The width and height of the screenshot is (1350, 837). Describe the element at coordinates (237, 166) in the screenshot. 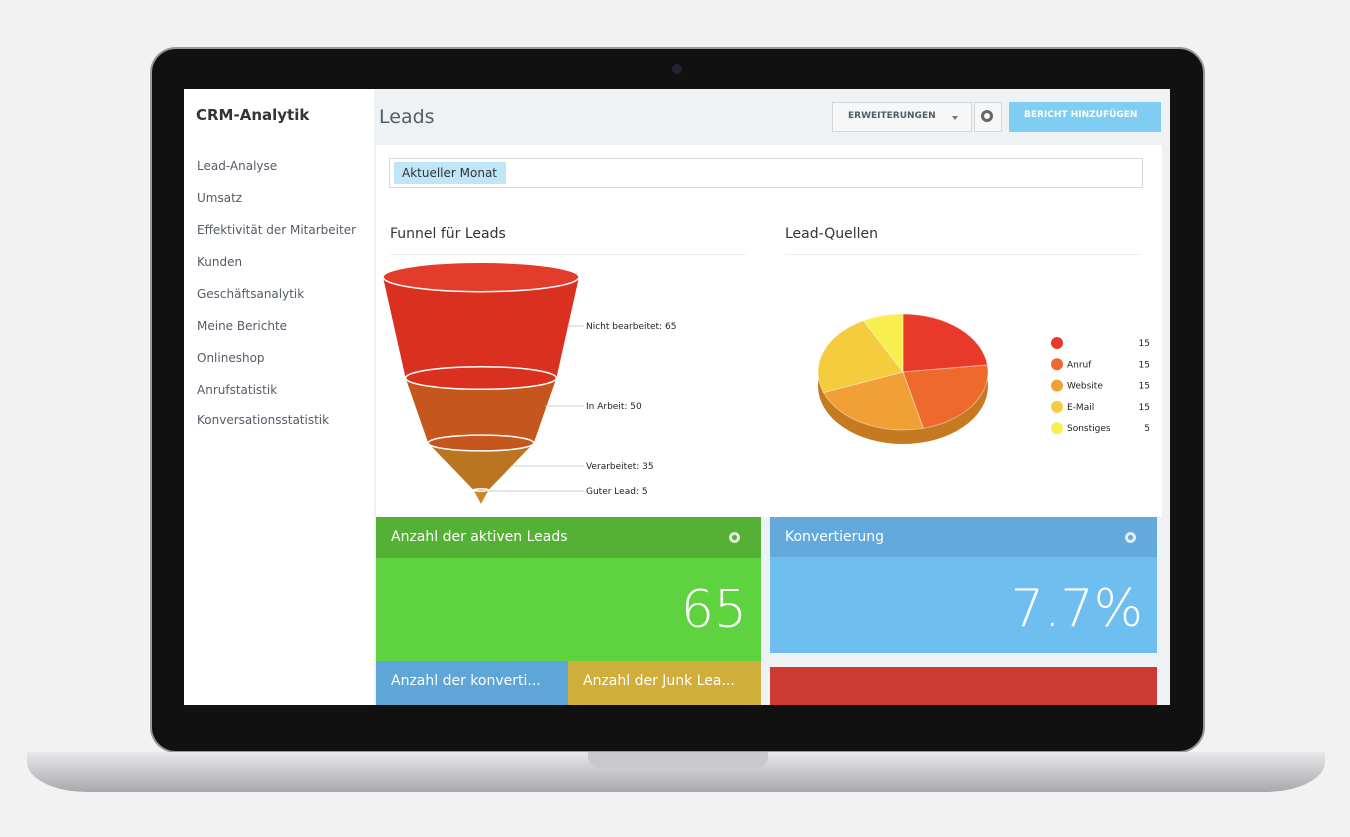

I see `sidebar-item: Lead-Analyse` at that location.